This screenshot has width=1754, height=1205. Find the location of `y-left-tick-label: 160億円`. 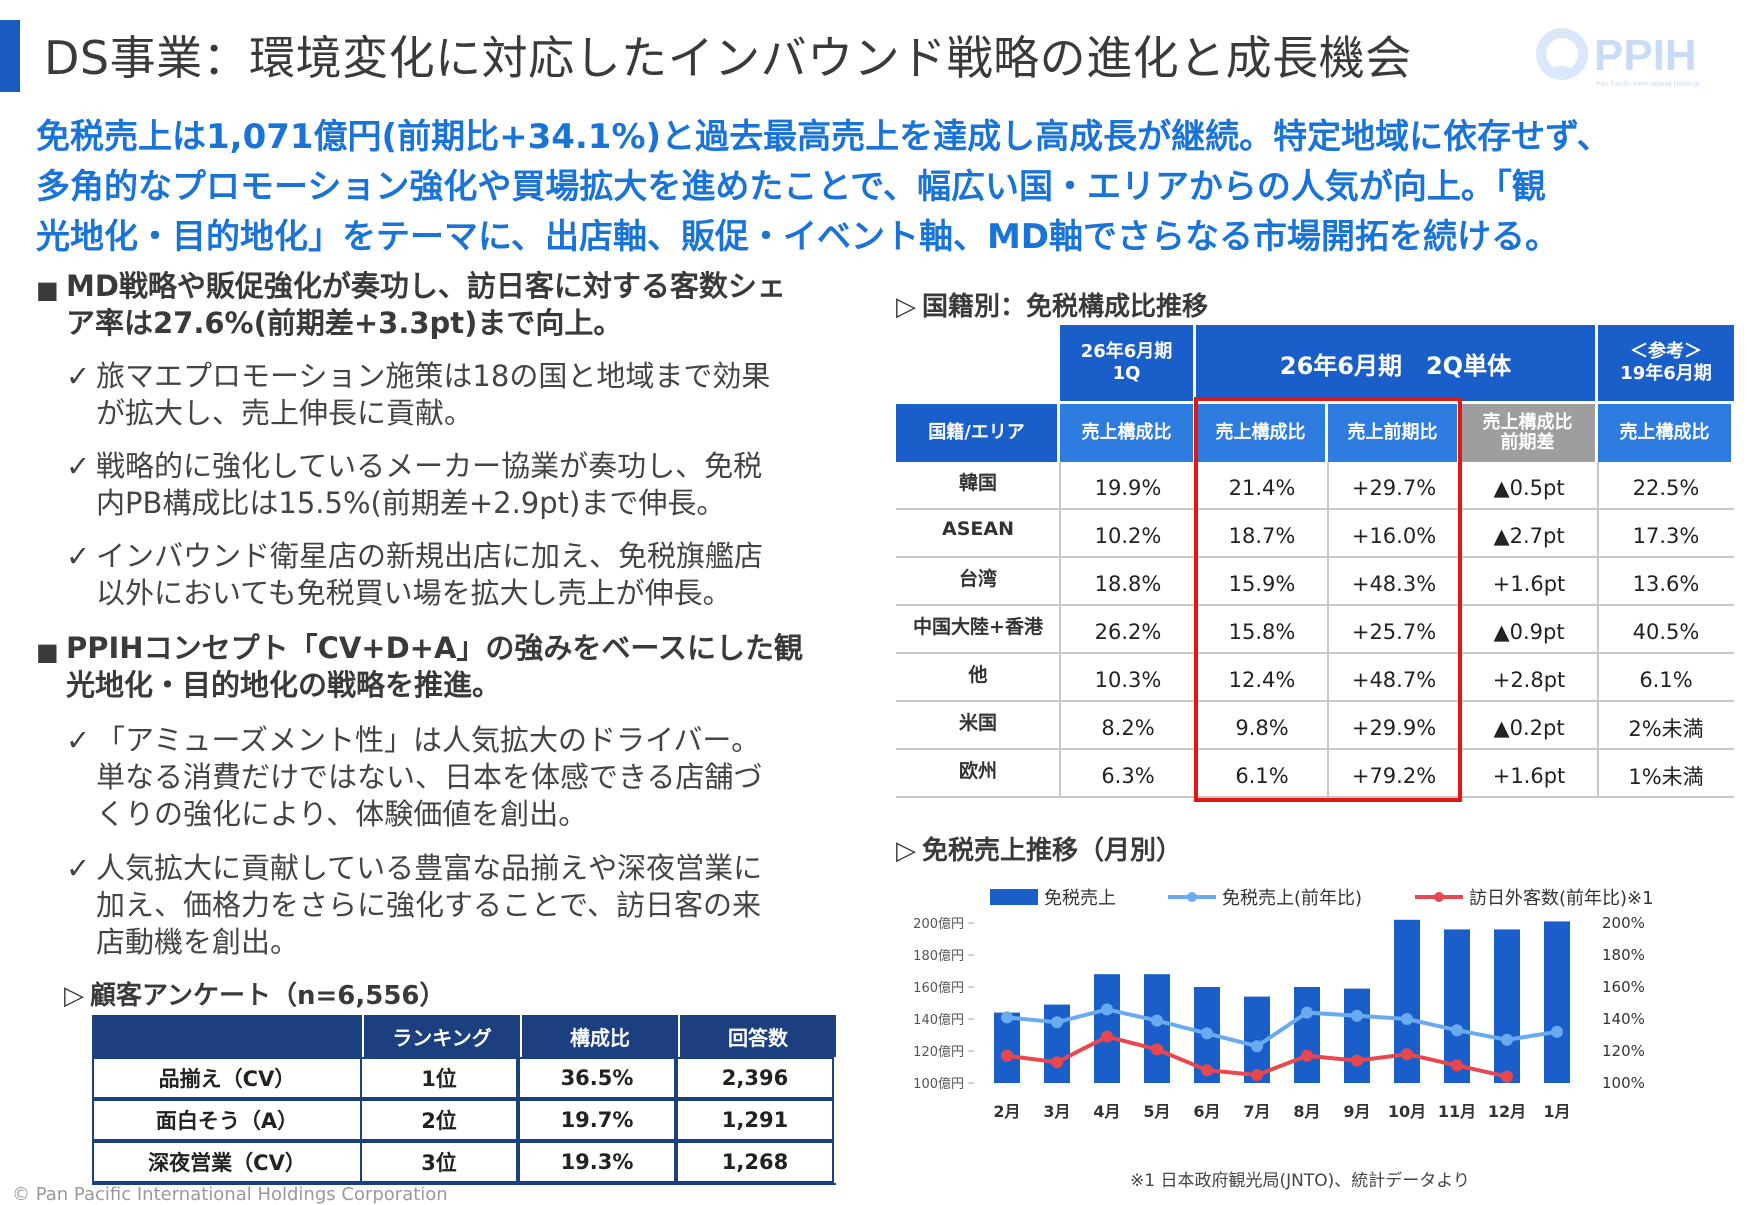

y-left-tick-label: 160億円 is located at coordinates (938, 988).